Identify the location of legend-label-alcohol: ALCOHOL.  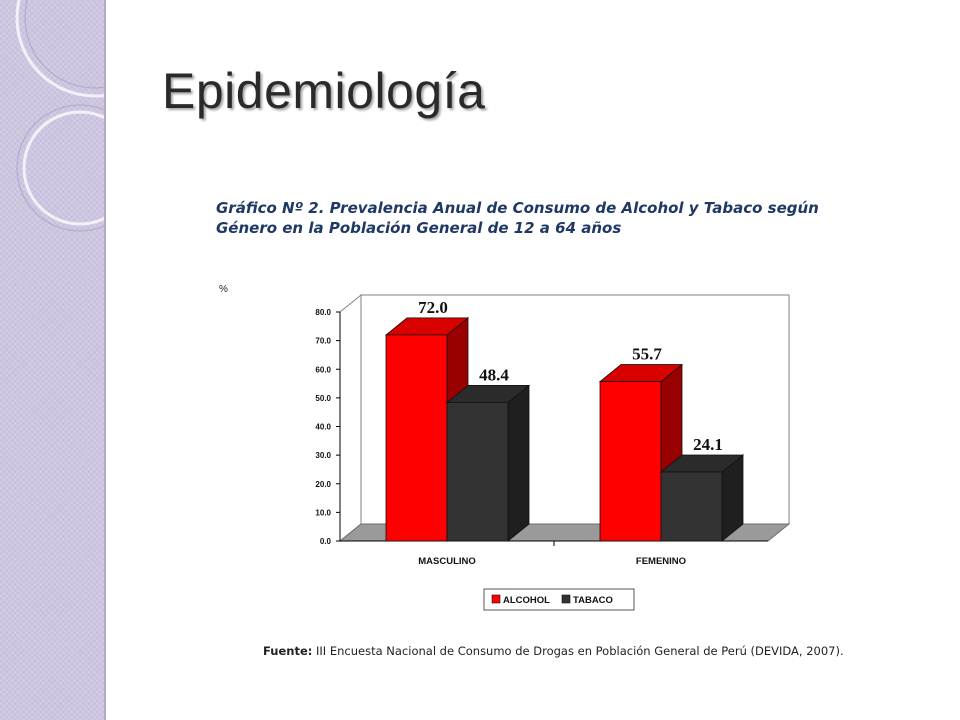
(526, 600).